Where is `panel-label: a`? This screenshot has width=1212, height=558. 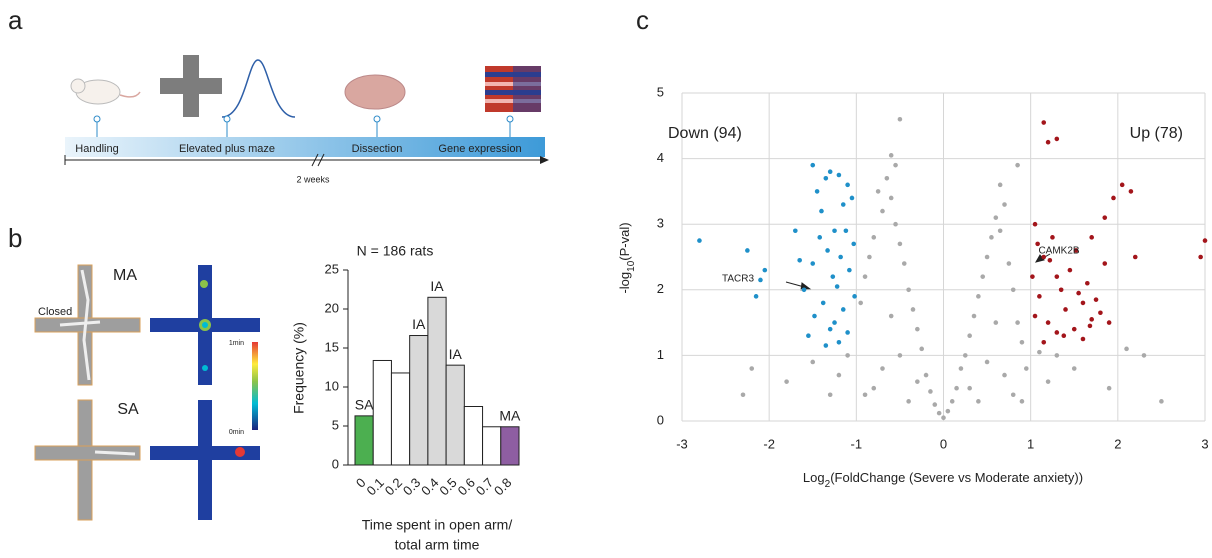
panel-label: a is located at coordinates (15, 20).